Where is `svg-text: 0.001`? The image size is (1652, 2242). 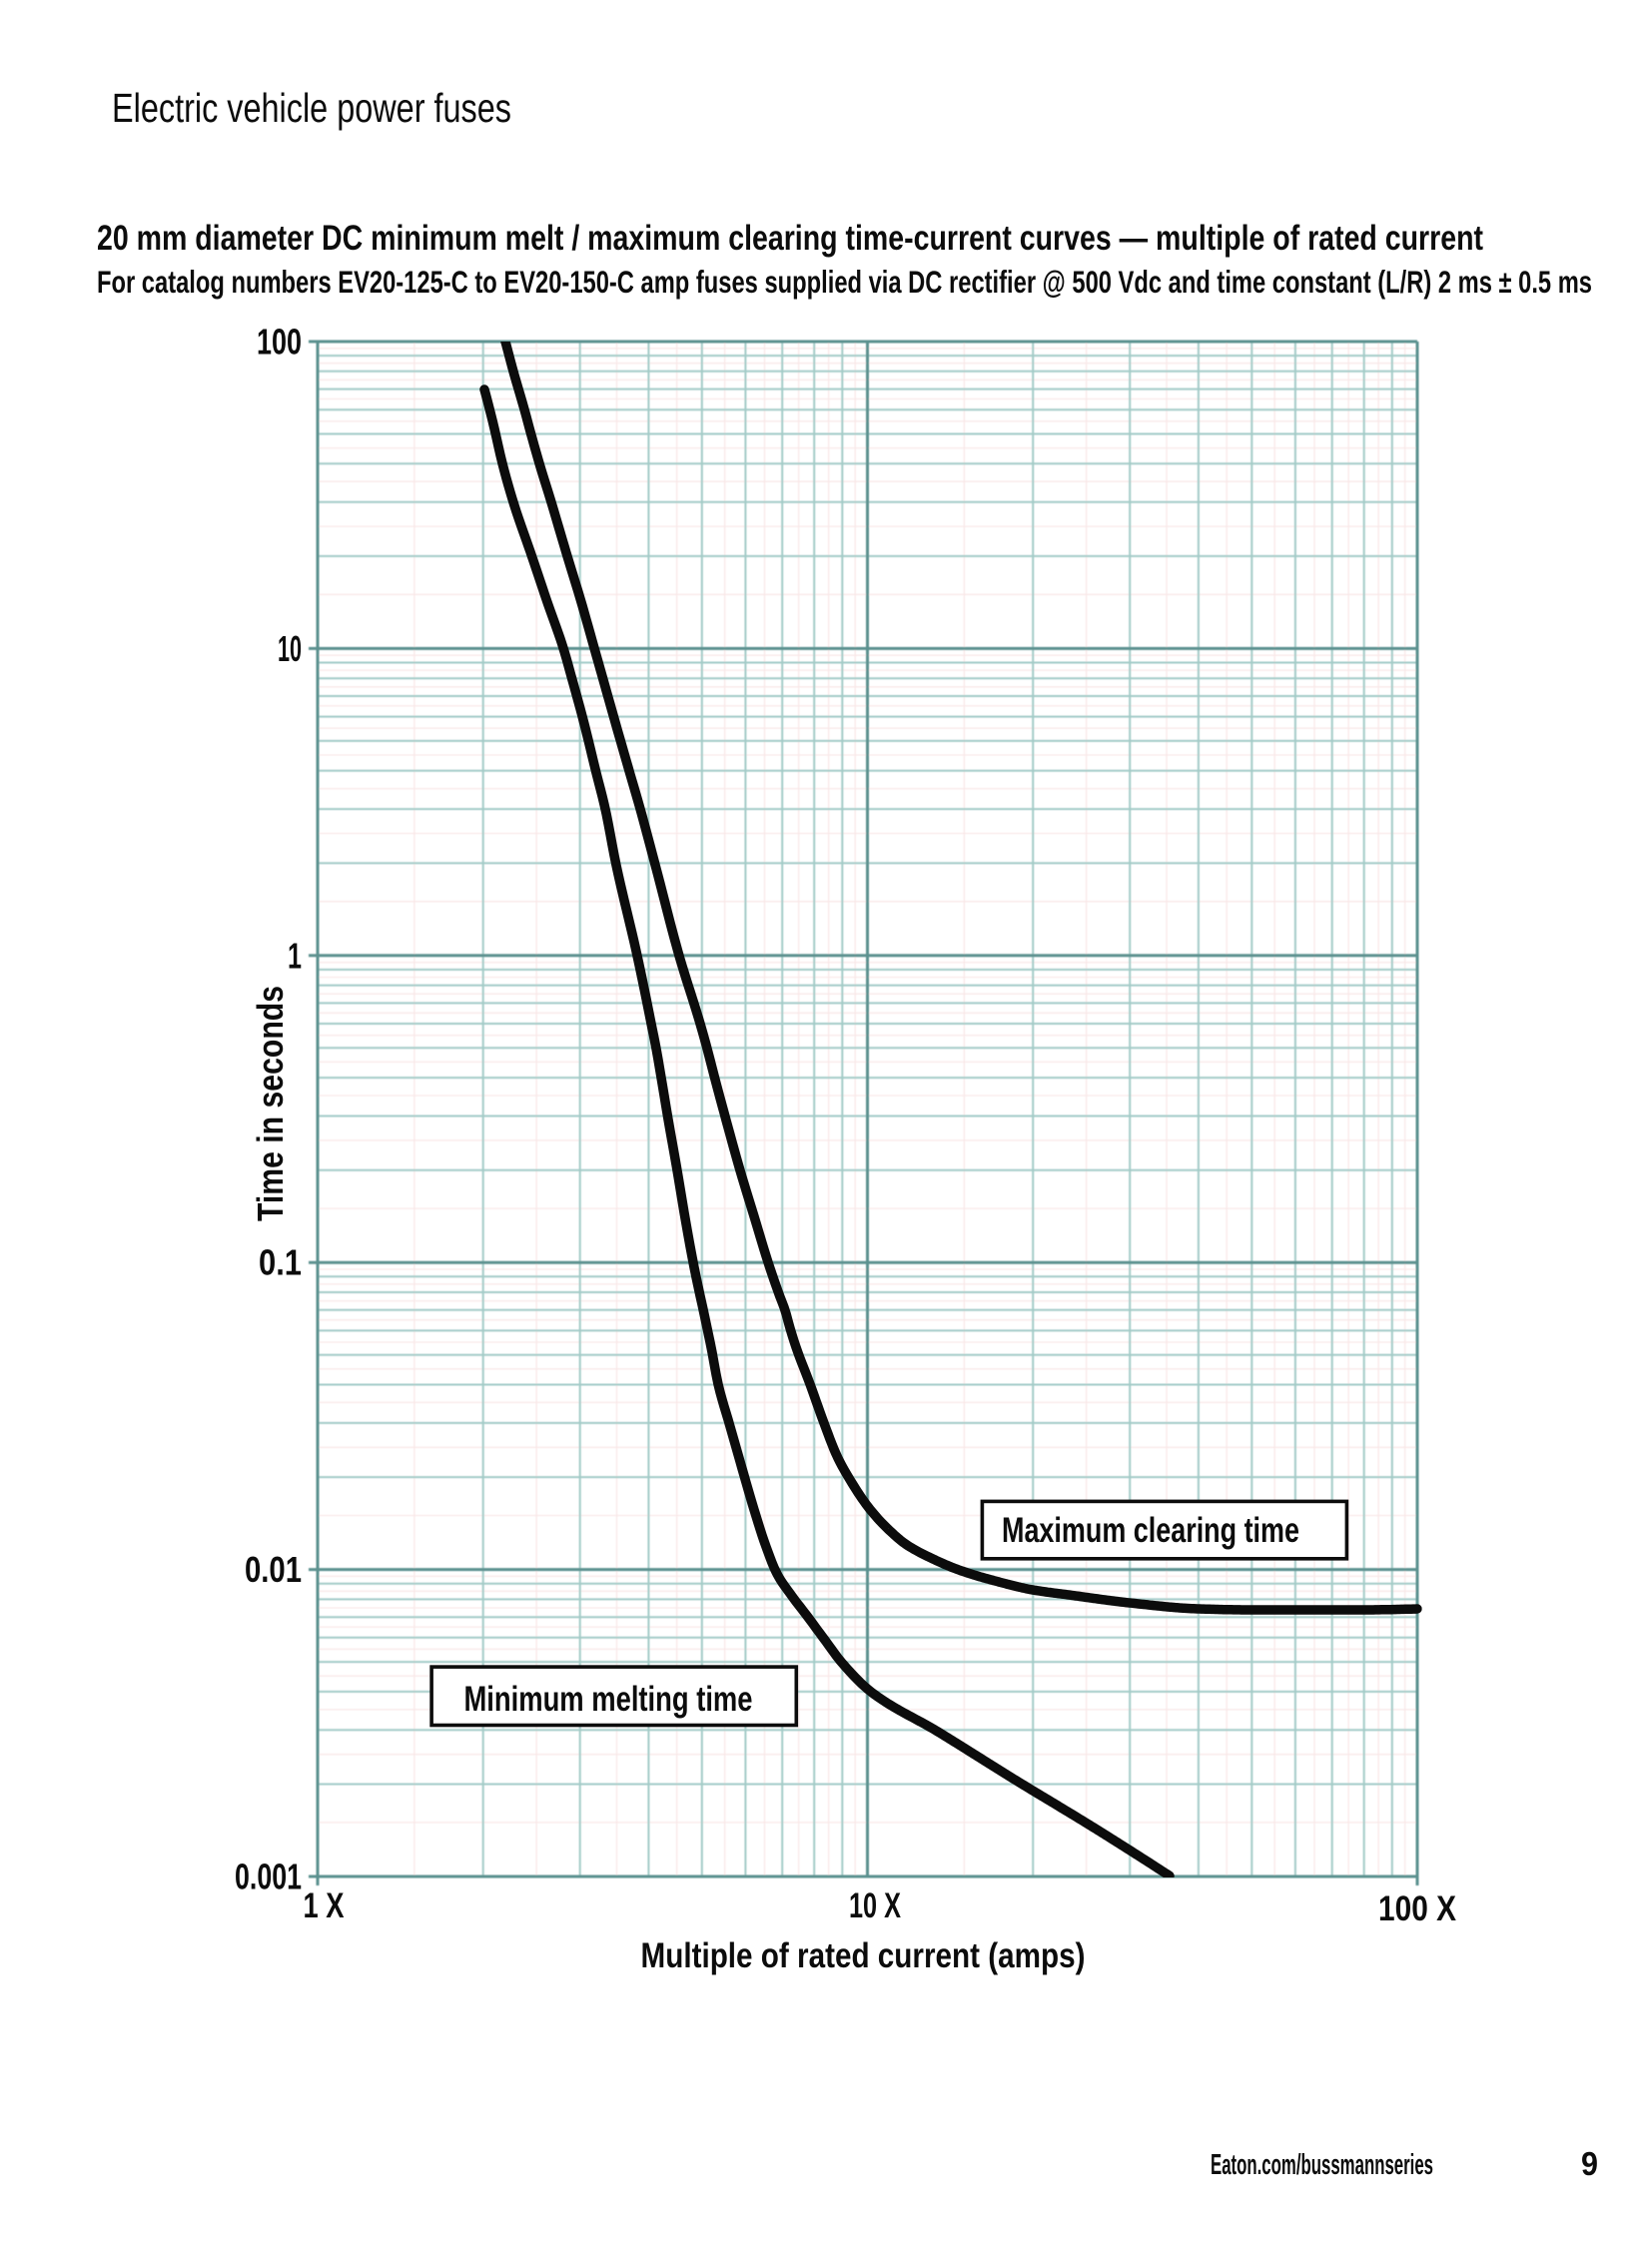
svg-text: 0.001 is located at coordinates (268, 1877).